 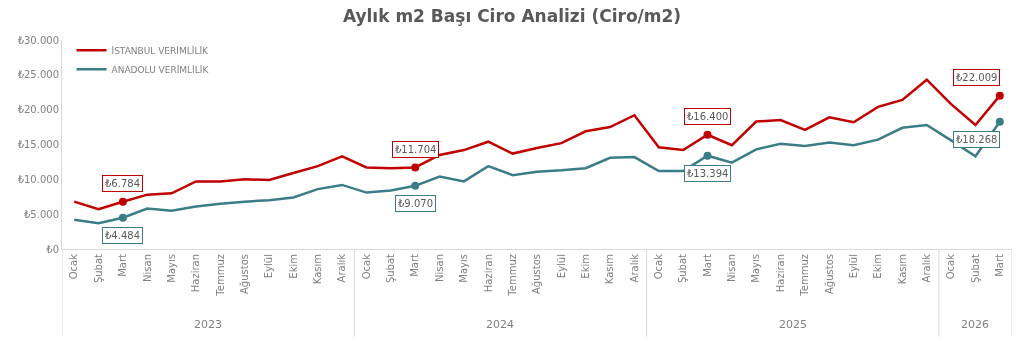 I want to click on text: 2024, so click(x=500, y=324).